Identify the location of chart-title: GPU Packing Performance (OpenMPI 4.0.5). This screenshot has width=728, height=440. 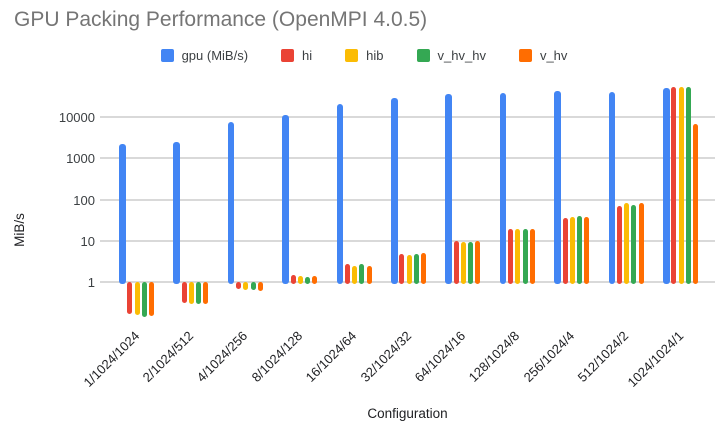
(221, 19).